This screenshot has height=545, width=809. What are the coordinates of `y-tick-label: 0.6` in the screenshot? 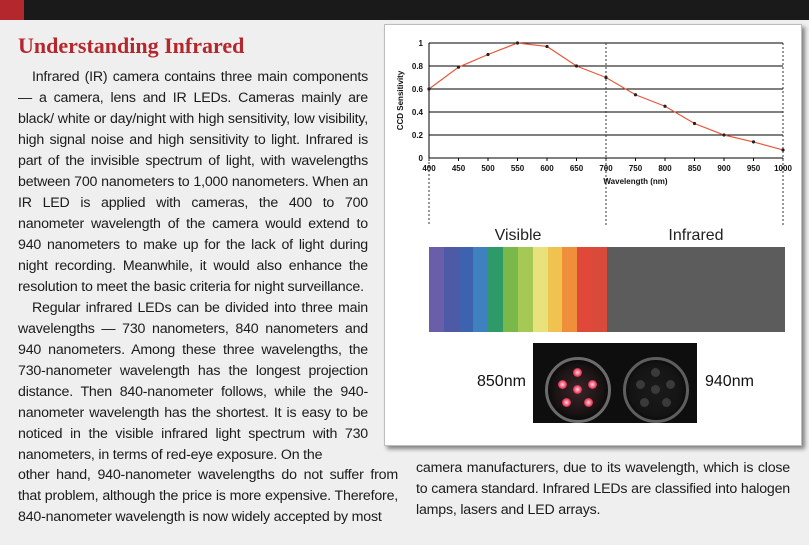 It's located at (418, 89).